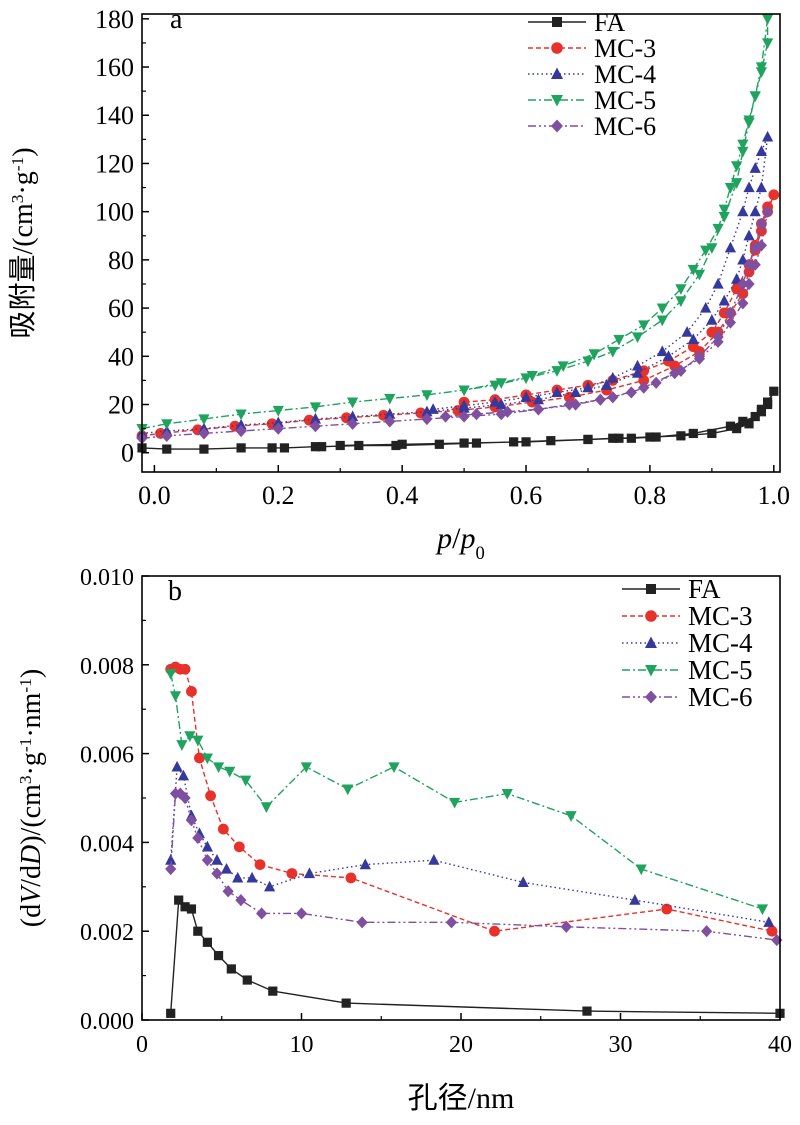  I want to click on y-tick-label: 180, so click(114, 19).